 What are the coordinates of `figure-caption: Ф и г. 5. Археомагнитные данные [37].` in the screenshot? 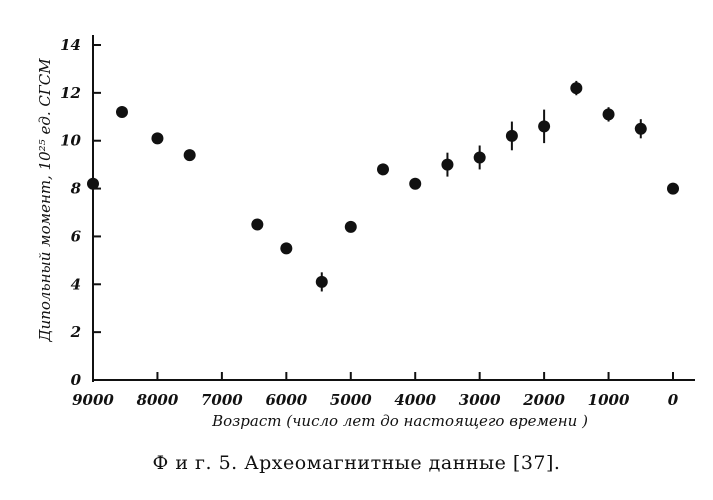 It's located at (356, 463).